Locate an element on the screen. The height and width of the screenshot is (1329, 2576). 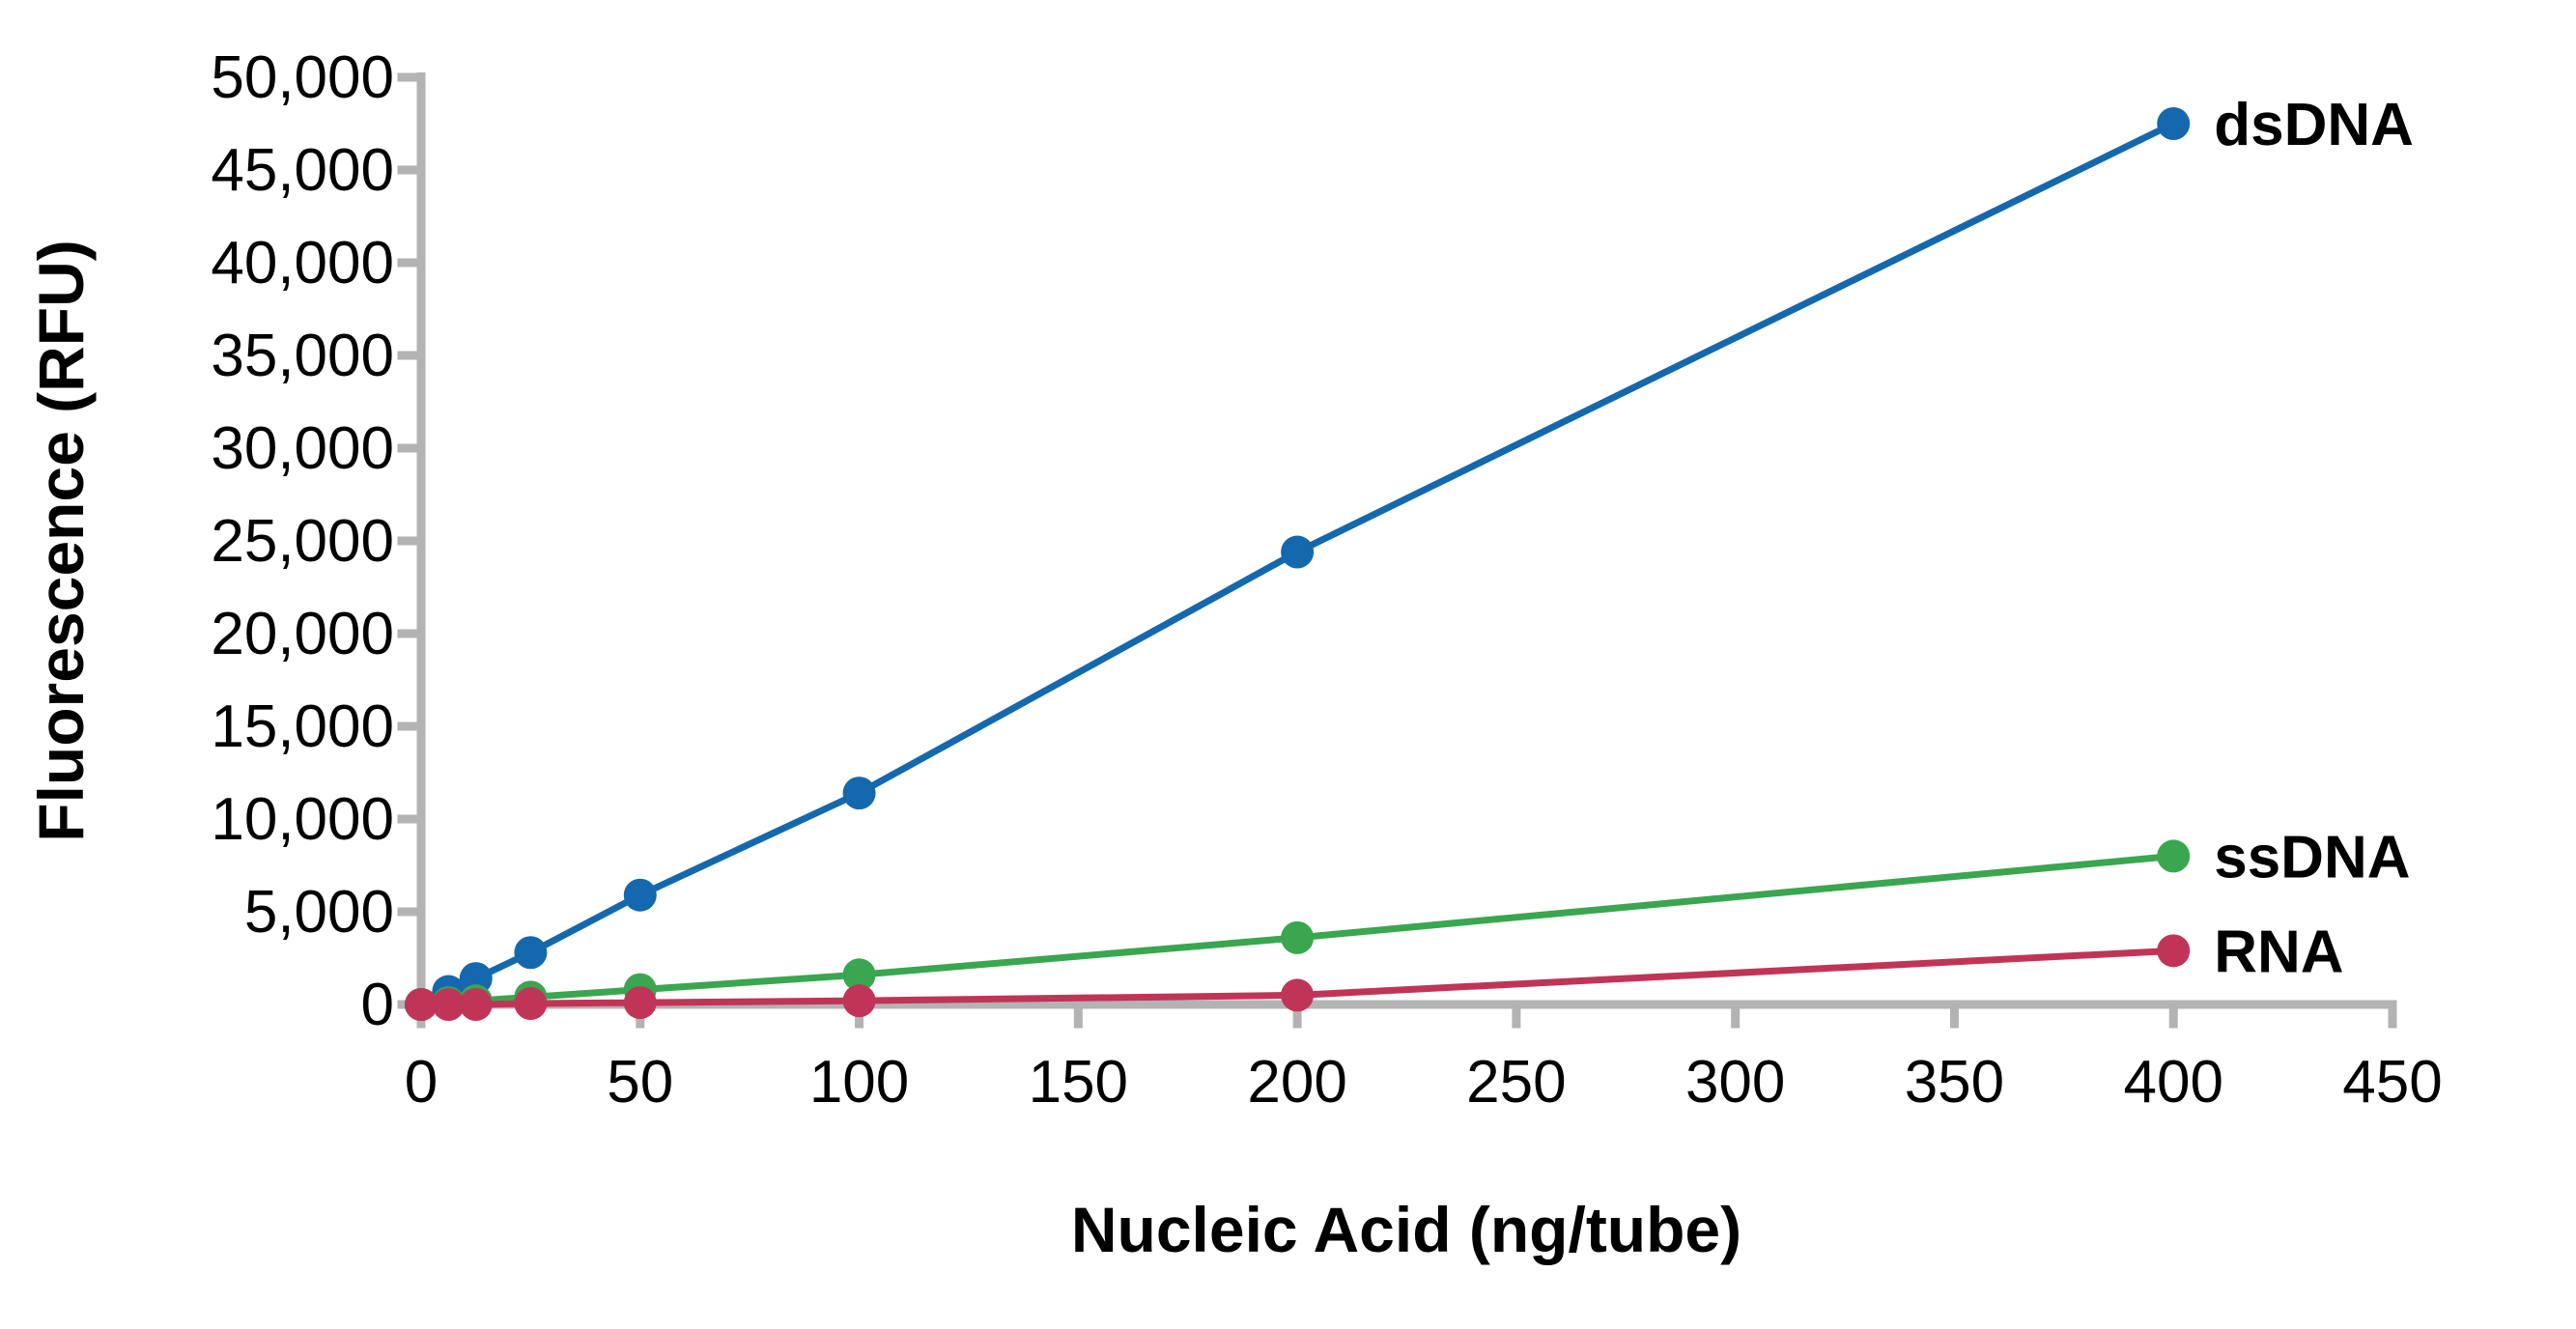
x-tick-label-0: 0 is located at coordinates (421, 1082).